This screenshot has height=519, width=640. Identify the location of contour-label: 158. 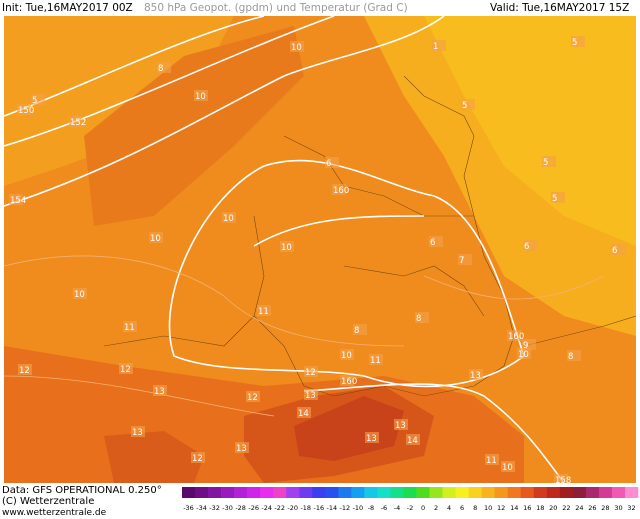
(563, 479).